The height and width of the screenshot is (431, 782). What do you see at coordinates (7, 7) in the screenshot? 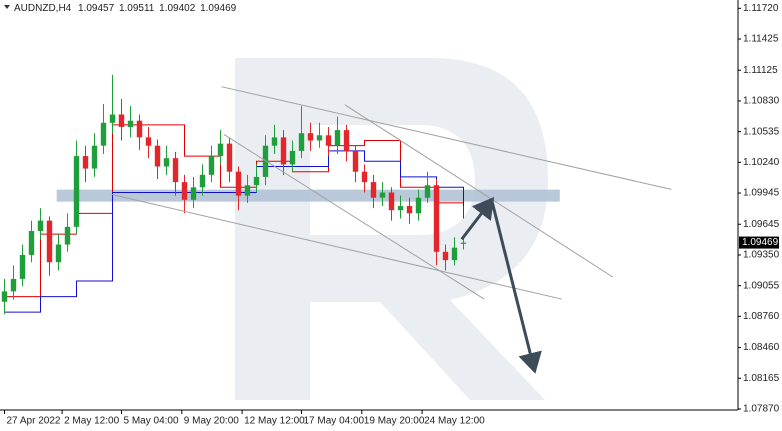
I see `menu-triangle` at bounding box center [7, 7].